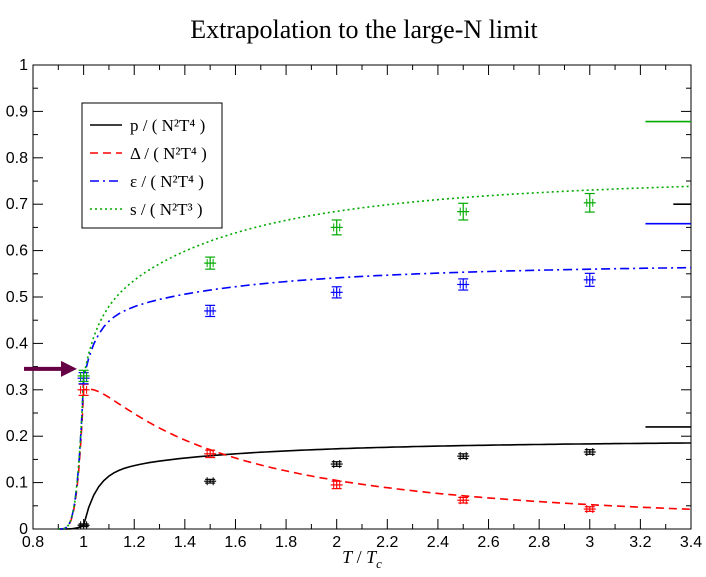 This screenshot has height=577, width=706. Describe the element at coordinates (185, 542) in the screenshot. I see `x-tick-label: 1.4` at that location.